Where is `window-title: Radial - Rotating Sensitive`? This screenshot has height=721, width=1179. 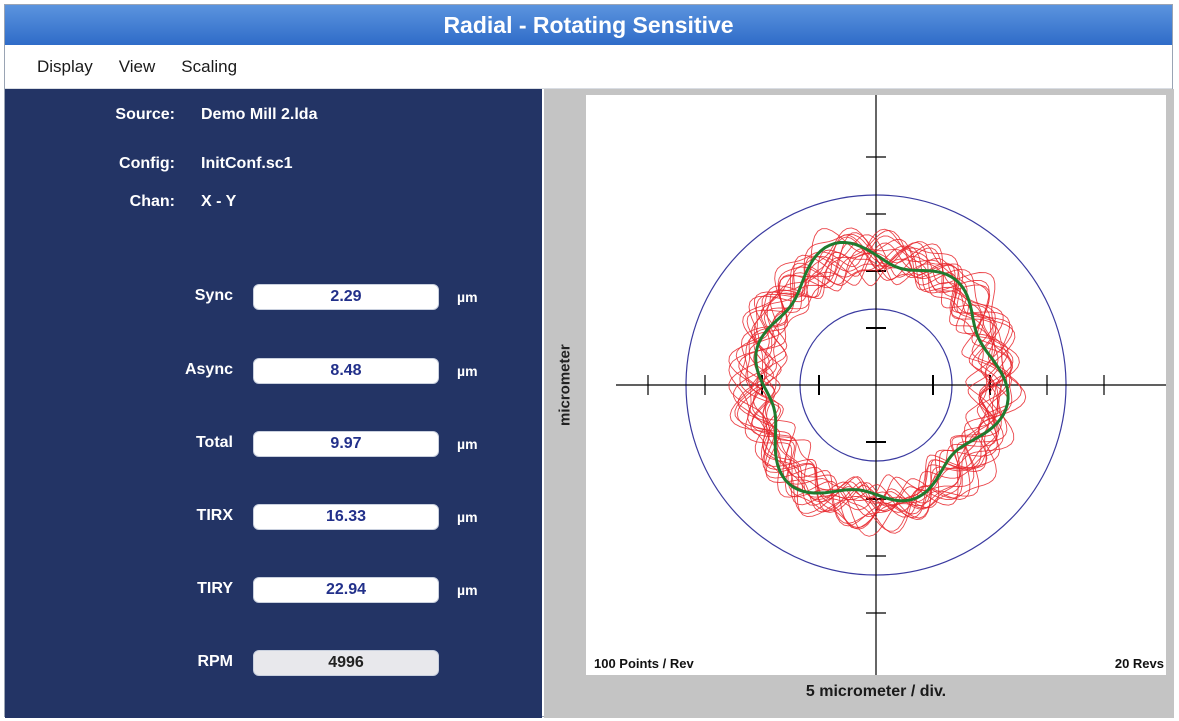 window-title: Radial - Rotating Sensitive is located at coordinates (588, 25).